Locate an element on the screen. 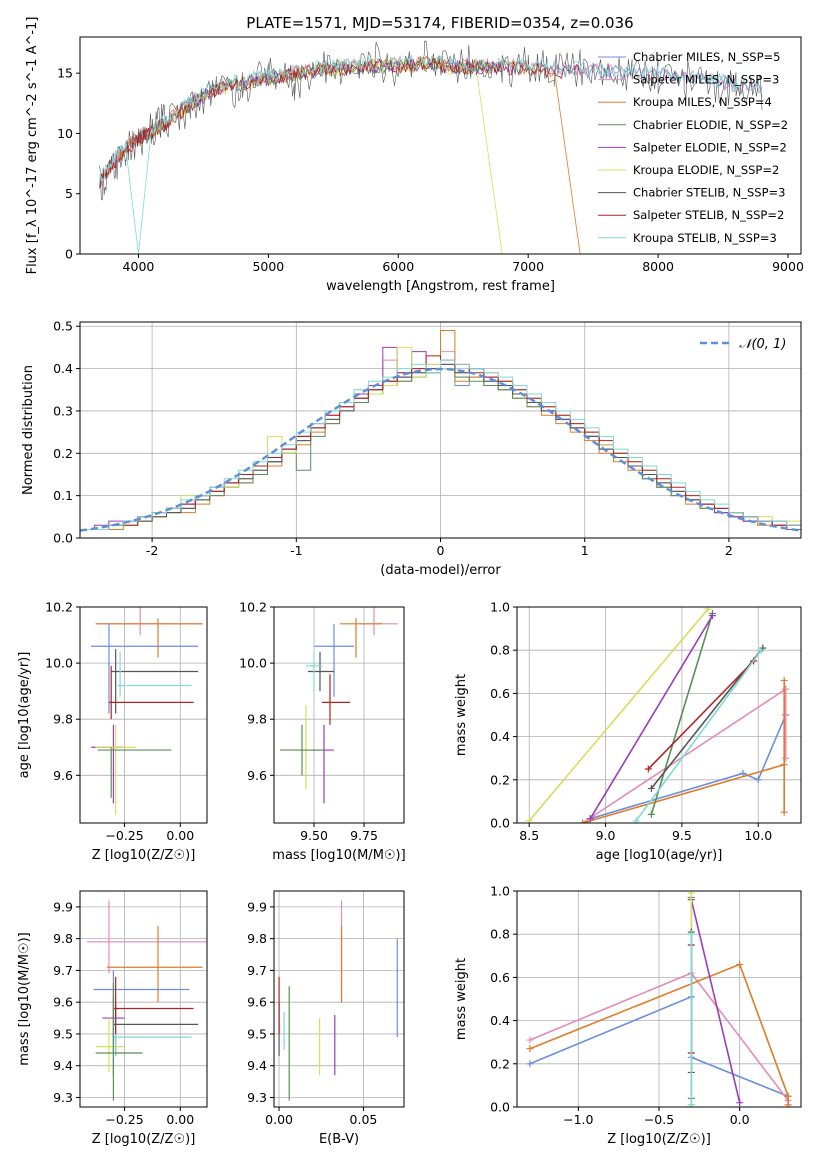 The height and width of the screenshot is (1170, 819). panel-age-vs-mass: 9.50 9.75 9.6 9.8 10.0 10.2 mass [log10(M/M☉)] is located at coordinates (322, 732).